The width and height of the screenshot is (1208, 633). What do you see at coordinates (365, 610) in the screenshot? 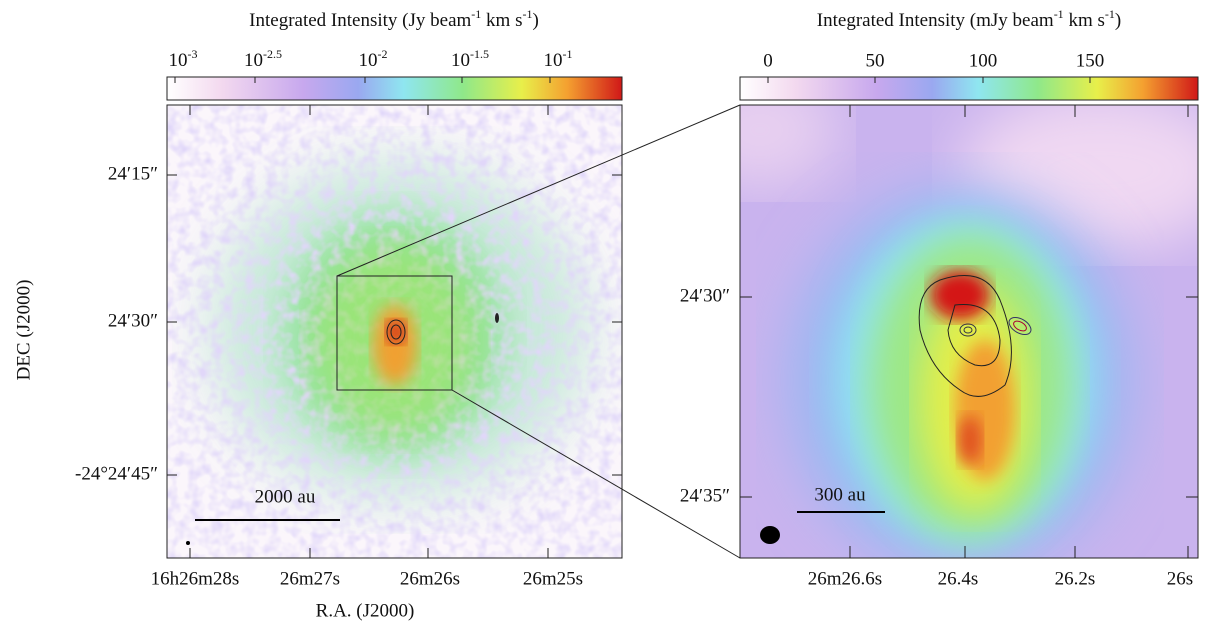
I see `x-axis-label: R.A. (J2000)` at bounding box center [365, 610].